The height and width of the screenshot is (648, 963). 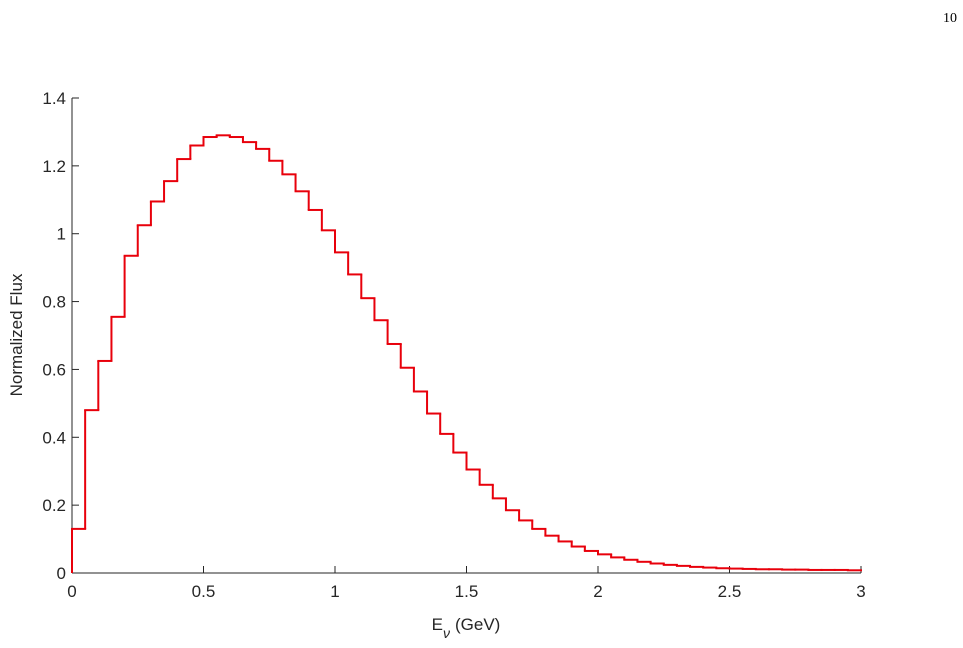 I want to click on y-tick-label: 0.8, so click(x=54, y=302).